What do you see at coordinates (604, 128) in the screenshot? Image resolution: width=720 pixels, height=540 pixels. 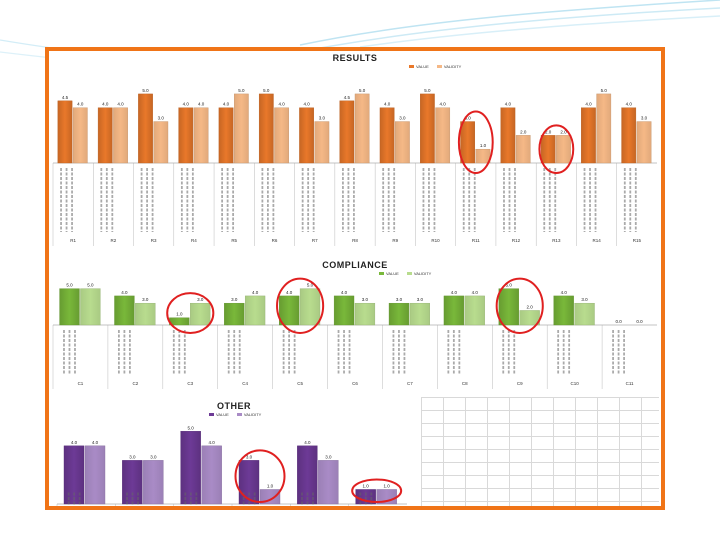 I see `bar-R14-validity` at bounding box center [604, 128].